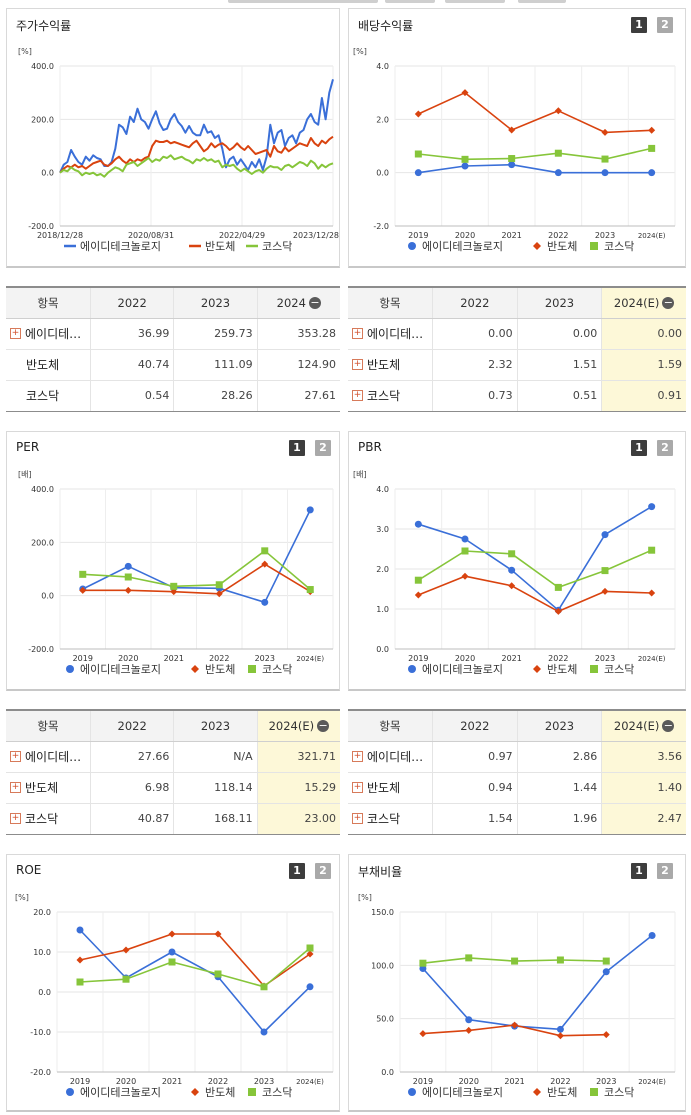 The height and width of the screenshot is (1115, 691). I want to click on legend-label: 에이디테크놀로지, so click(120, 246).